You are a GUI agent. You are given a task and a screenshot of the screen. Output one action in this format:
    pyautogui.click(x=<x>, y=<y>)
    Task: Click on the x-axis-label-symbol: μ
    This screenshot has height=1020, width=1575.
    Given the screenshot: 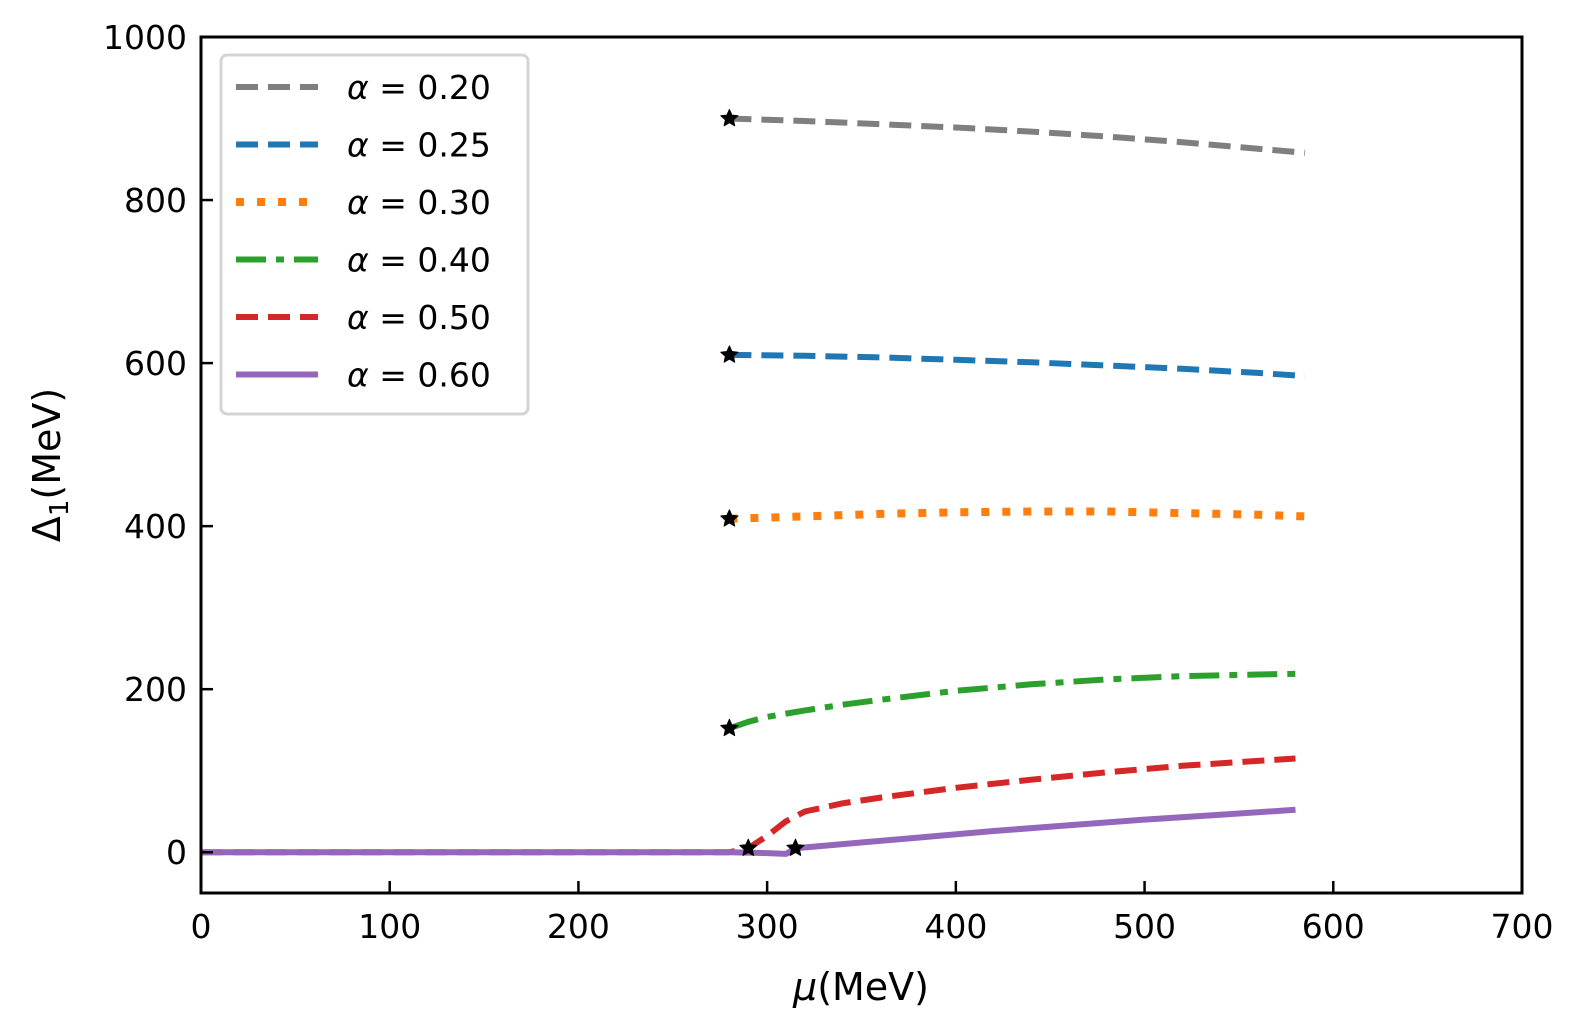 What is the action you would take?
    pyautogui.click(x=804, y=987)
    